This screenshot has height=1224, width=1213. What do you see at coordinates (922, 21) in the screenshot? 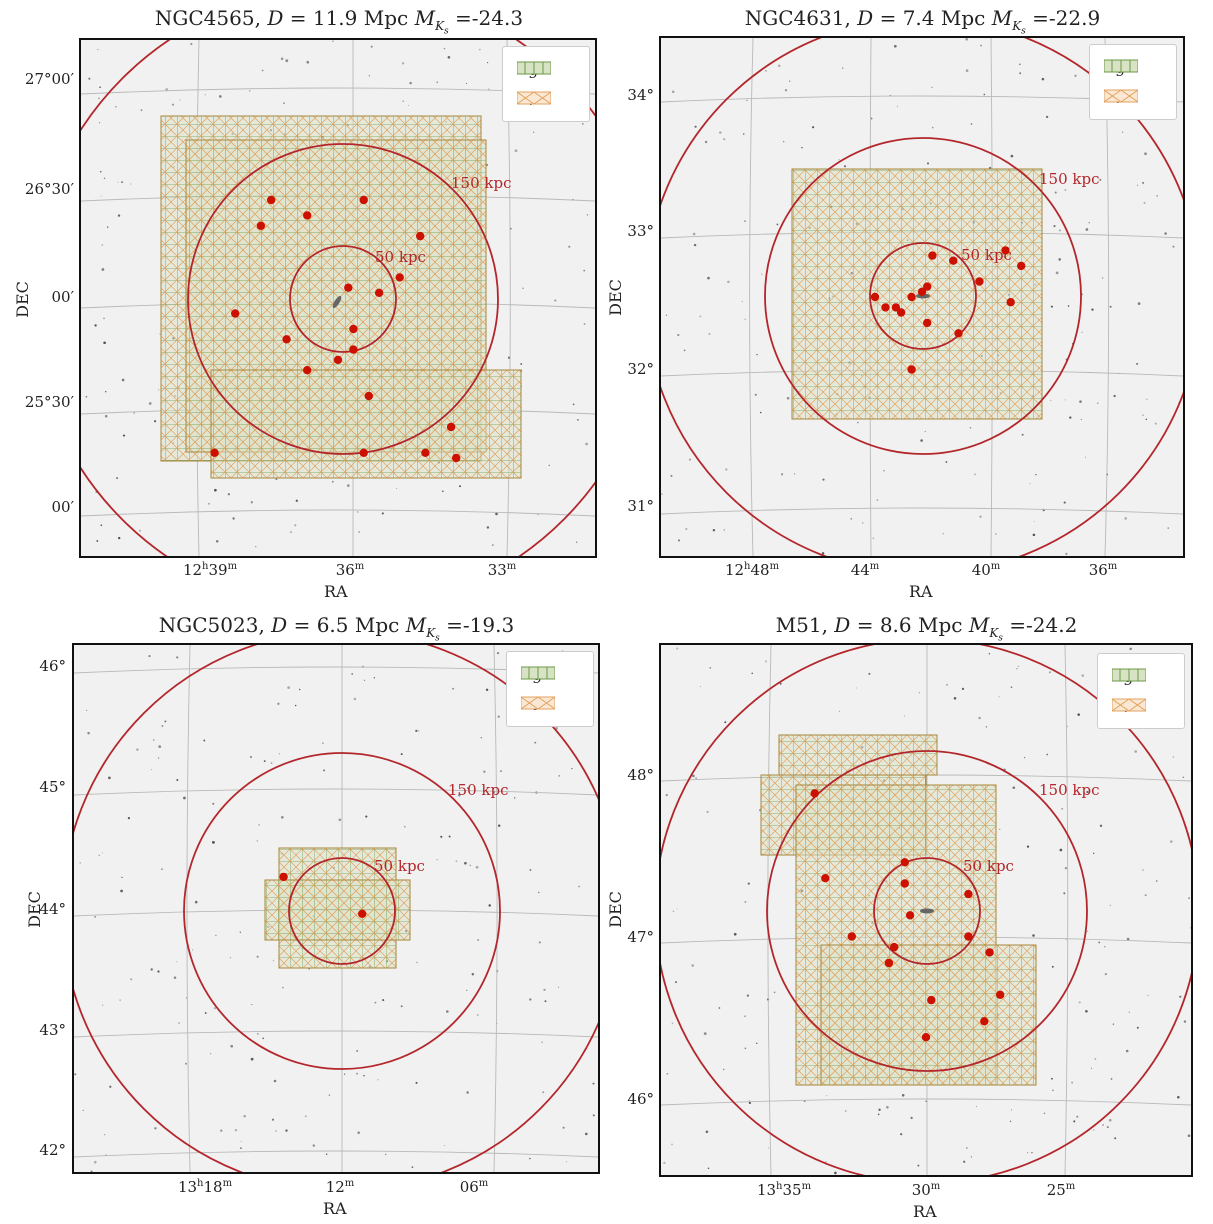
I see `chart-title: NGC4631, D = 7.4 Mpc MKs =-22.9` at bounding box center [922, 21].